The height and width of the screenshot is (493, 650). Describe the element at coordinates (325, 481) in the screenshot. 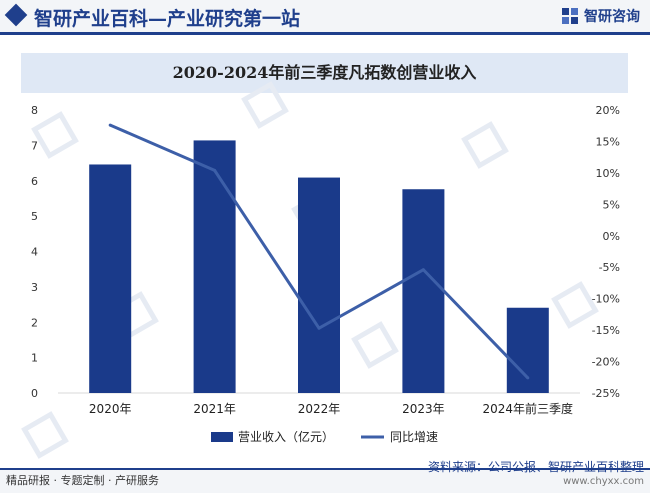

I see `footer-bar` at that location.